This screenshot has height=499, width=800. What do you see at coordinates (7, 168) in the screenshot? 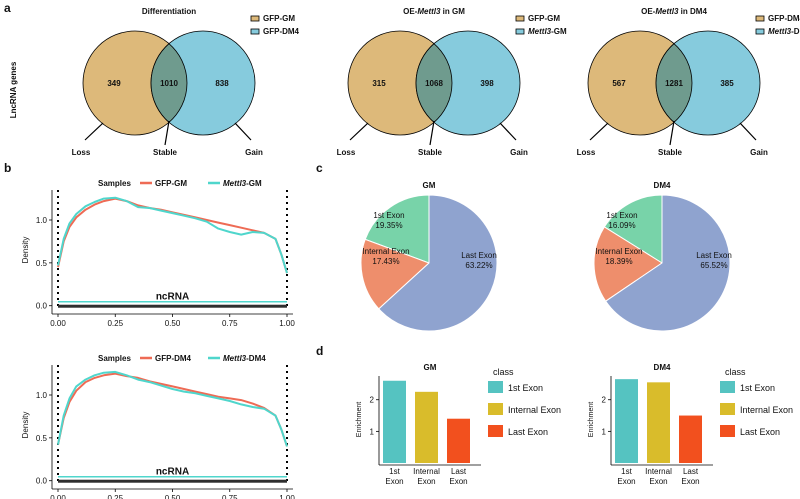
I see `panel-label-b: b` at bounding box center [7, 168].